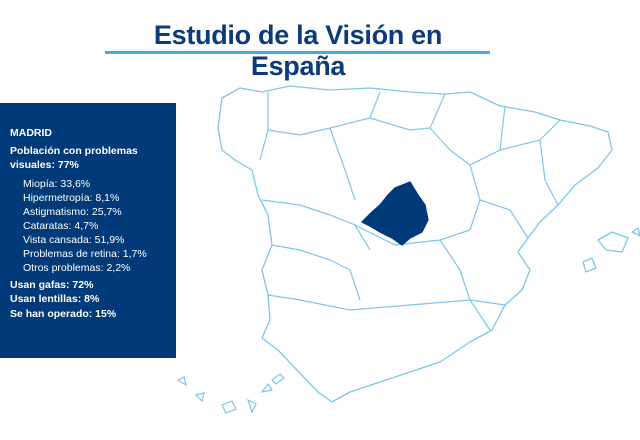  I want to click on balearic-islands, so click(611, 250).